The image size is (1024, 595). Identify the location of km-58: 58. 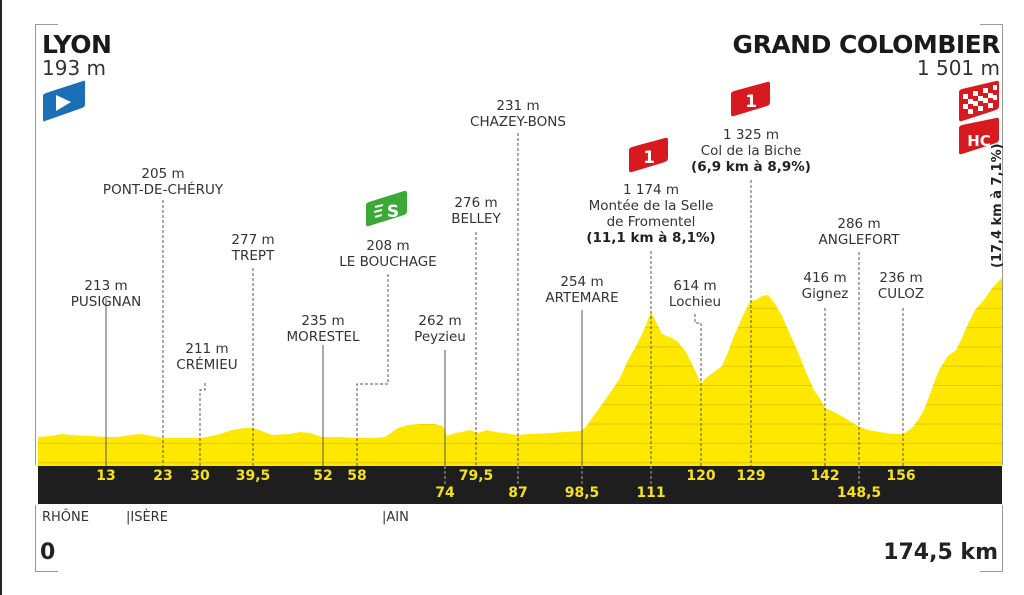
(357, 476).